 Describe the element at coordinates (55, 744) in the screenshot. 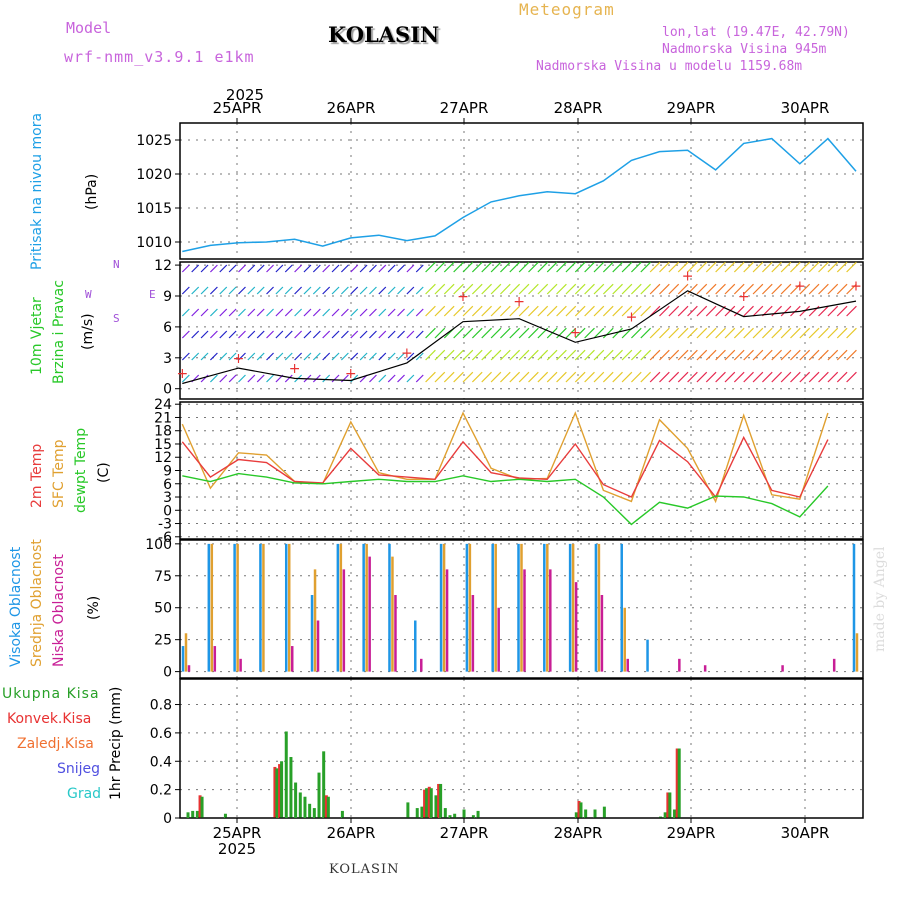

I see `legend-freezing-rain: Zaledj.Kisa` at that location.